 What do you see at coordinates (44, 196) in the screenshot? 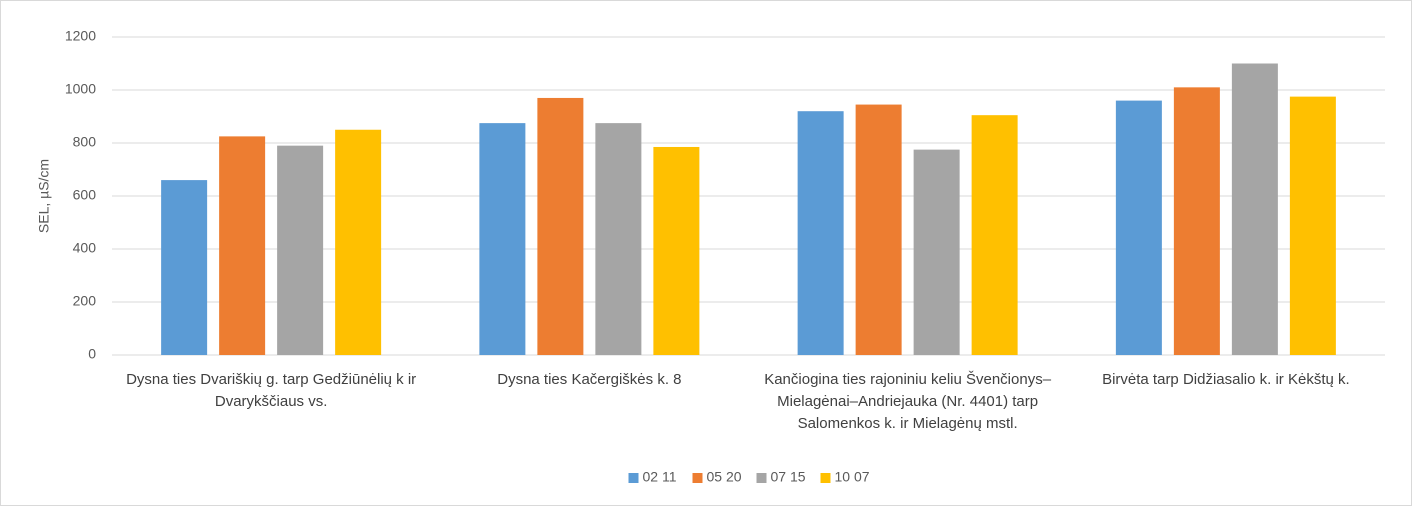
I see `y-axis-label: SEL, µS/cm` at bounding box center [44, 196].